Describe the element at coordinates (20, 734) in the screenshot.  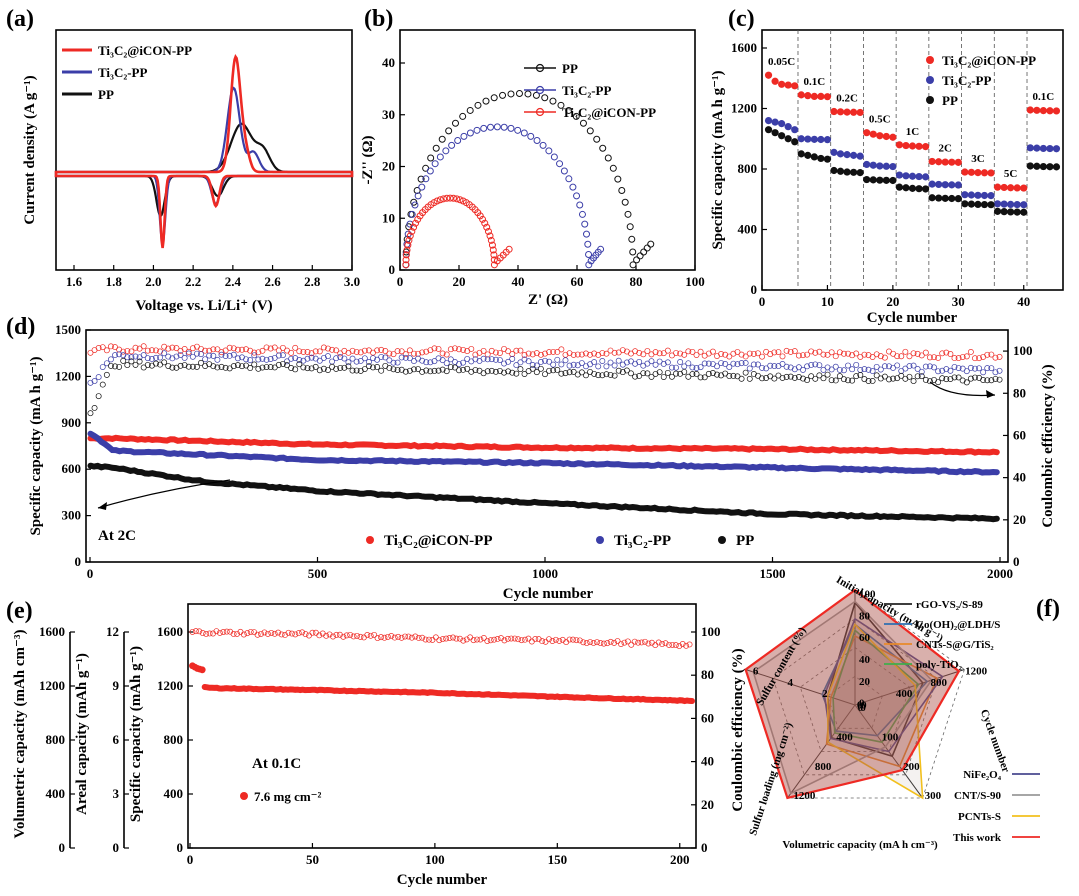
I see `volumetric-axis-label: Volumetric capacity (mAh cm⁻³)` at that location.